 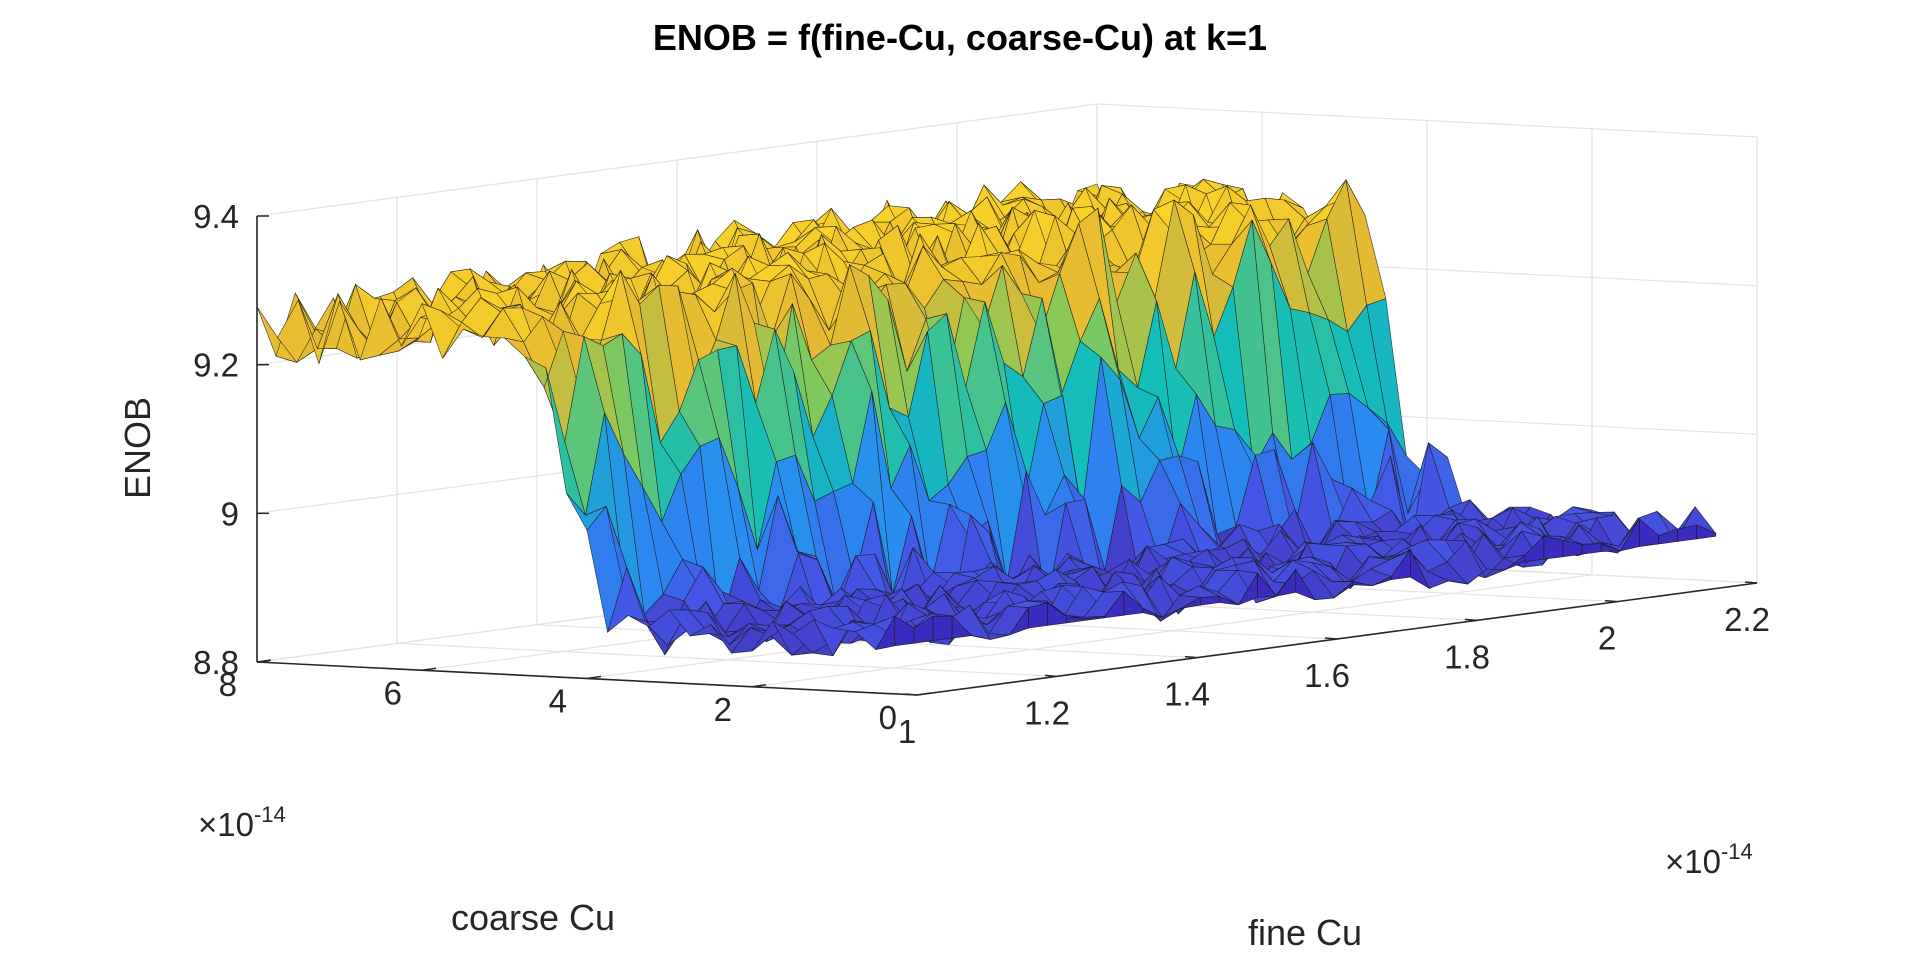 What do you see at coordinates (533, 917) in the screenshot?
I see `y-axis-label: coarse Cu` at bounding box center [533, 917].